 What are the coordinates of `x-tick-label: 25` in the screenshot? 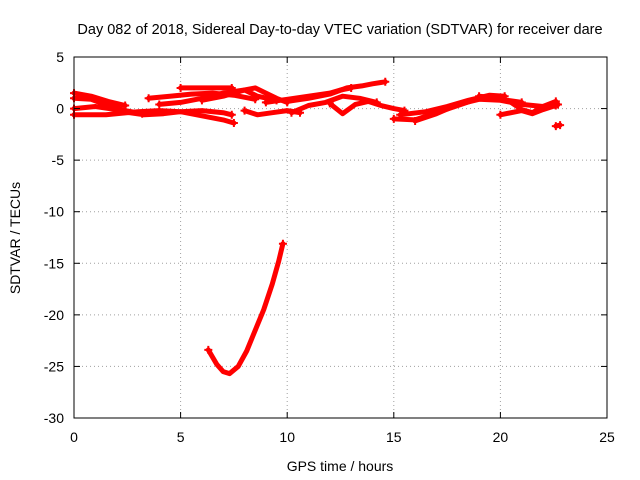 It's located at (607, 437).